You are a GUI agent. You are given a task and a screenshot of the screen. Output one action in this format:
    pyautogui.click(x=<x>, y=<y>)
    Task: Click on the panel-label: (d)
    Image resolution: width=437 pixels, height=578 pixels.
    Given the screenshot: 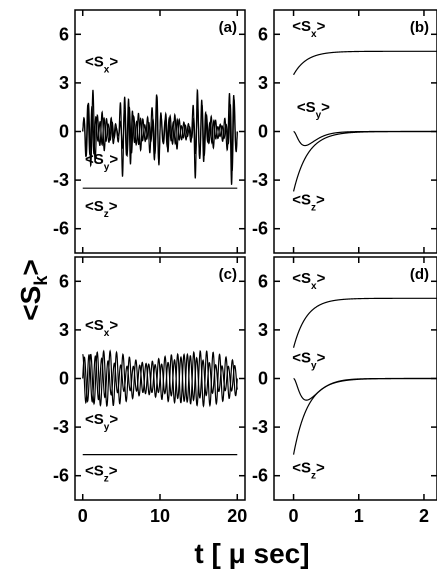 What is the action you would take?
    pyautogui.click(x=419, y=274)
    